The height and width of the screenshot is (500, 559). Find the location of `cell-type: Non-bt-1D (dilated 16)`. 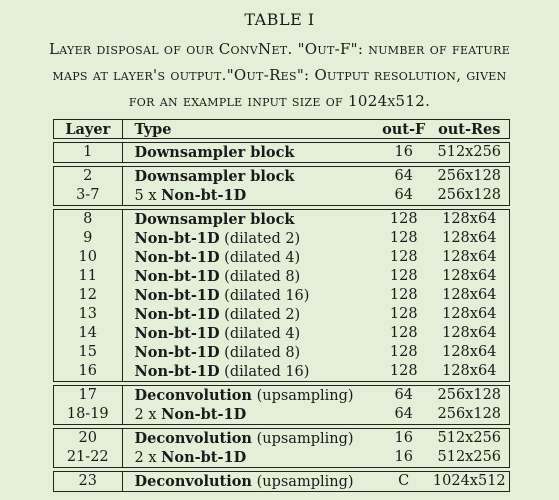

cell-type: Non-bt-1D (dilated 16) is located at coordinates (250, 295).